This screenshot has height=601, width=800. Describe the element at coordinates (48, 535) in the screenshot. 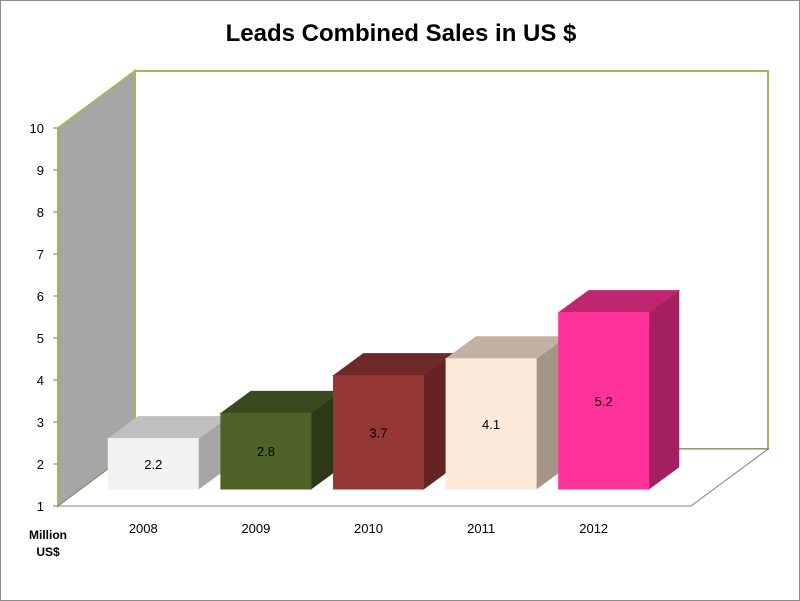

I see `y-axis-label-line-1: Million` at that location.